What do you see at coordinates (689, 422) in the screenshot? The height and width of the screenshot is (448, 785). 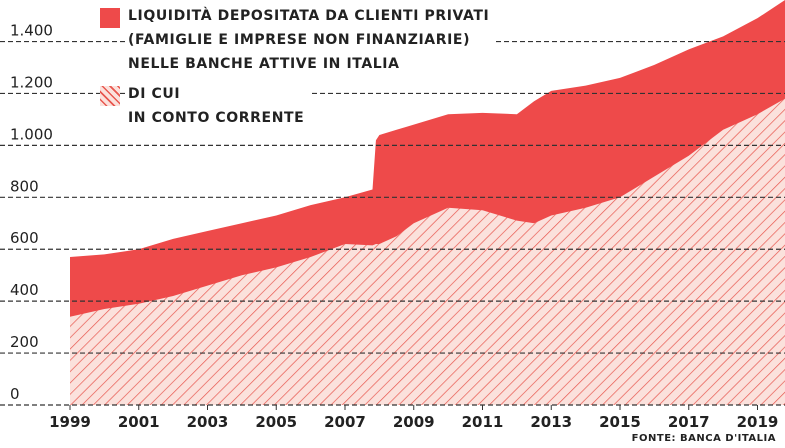 I see `x-tick-label: 2017` at bounding box center [689, 422].